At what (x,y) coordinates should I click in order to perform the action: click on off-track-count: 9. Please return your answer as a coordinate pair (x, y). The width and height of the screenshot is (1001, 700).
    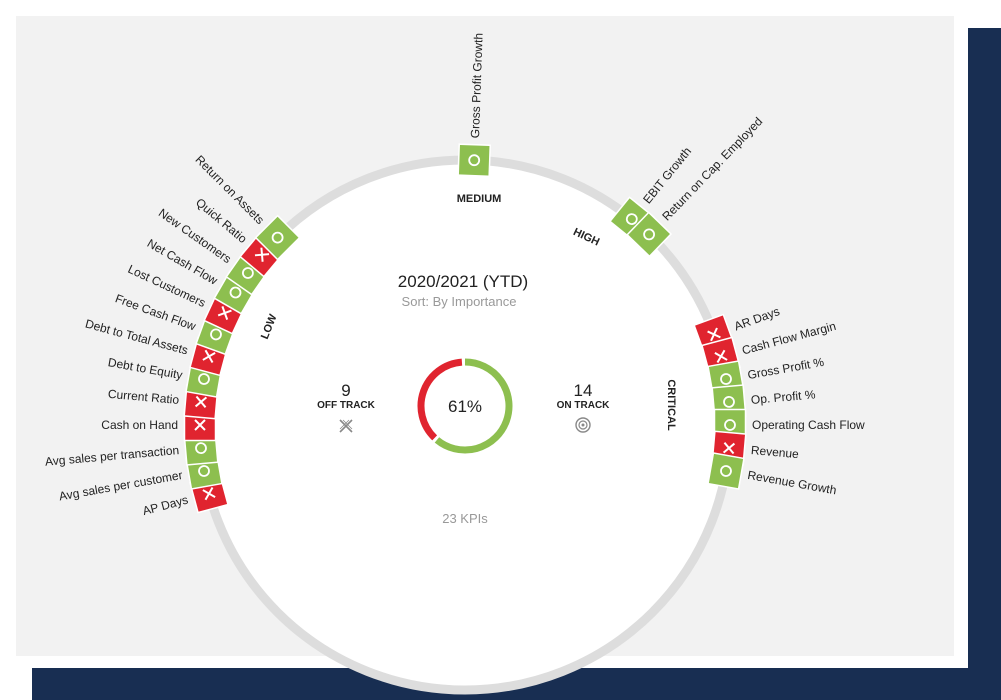
    Looking at the image, I should click on (345, 390).